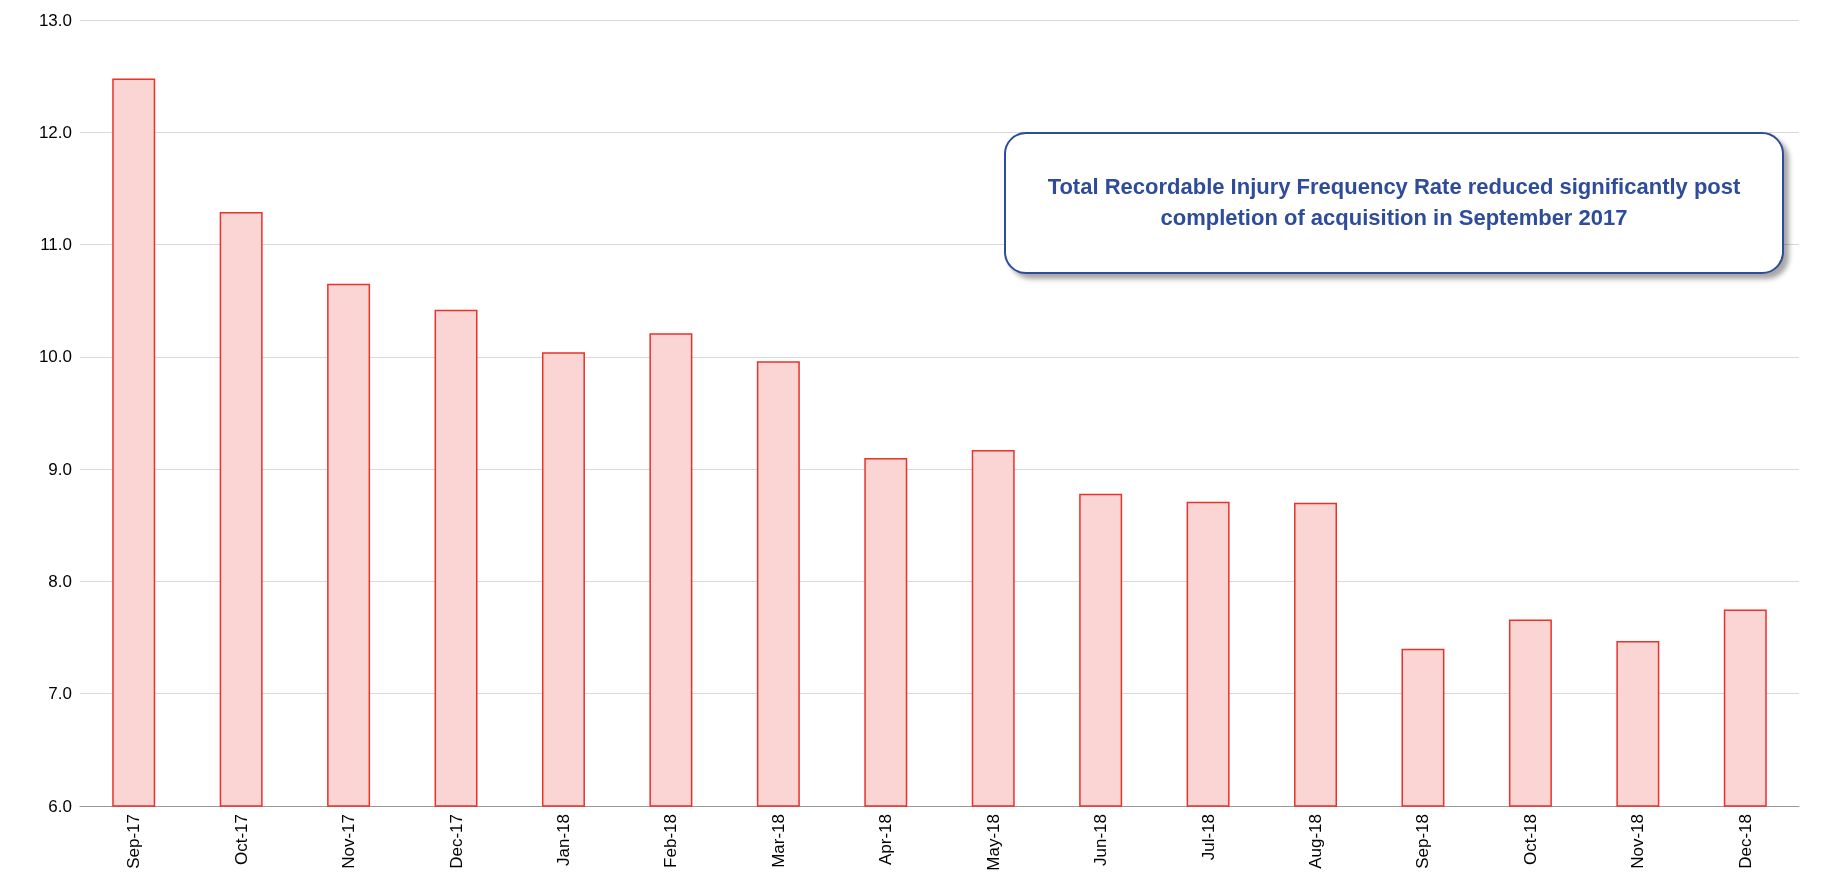  I want to click on x-tick-label: Sep-17, so click(134, 841).